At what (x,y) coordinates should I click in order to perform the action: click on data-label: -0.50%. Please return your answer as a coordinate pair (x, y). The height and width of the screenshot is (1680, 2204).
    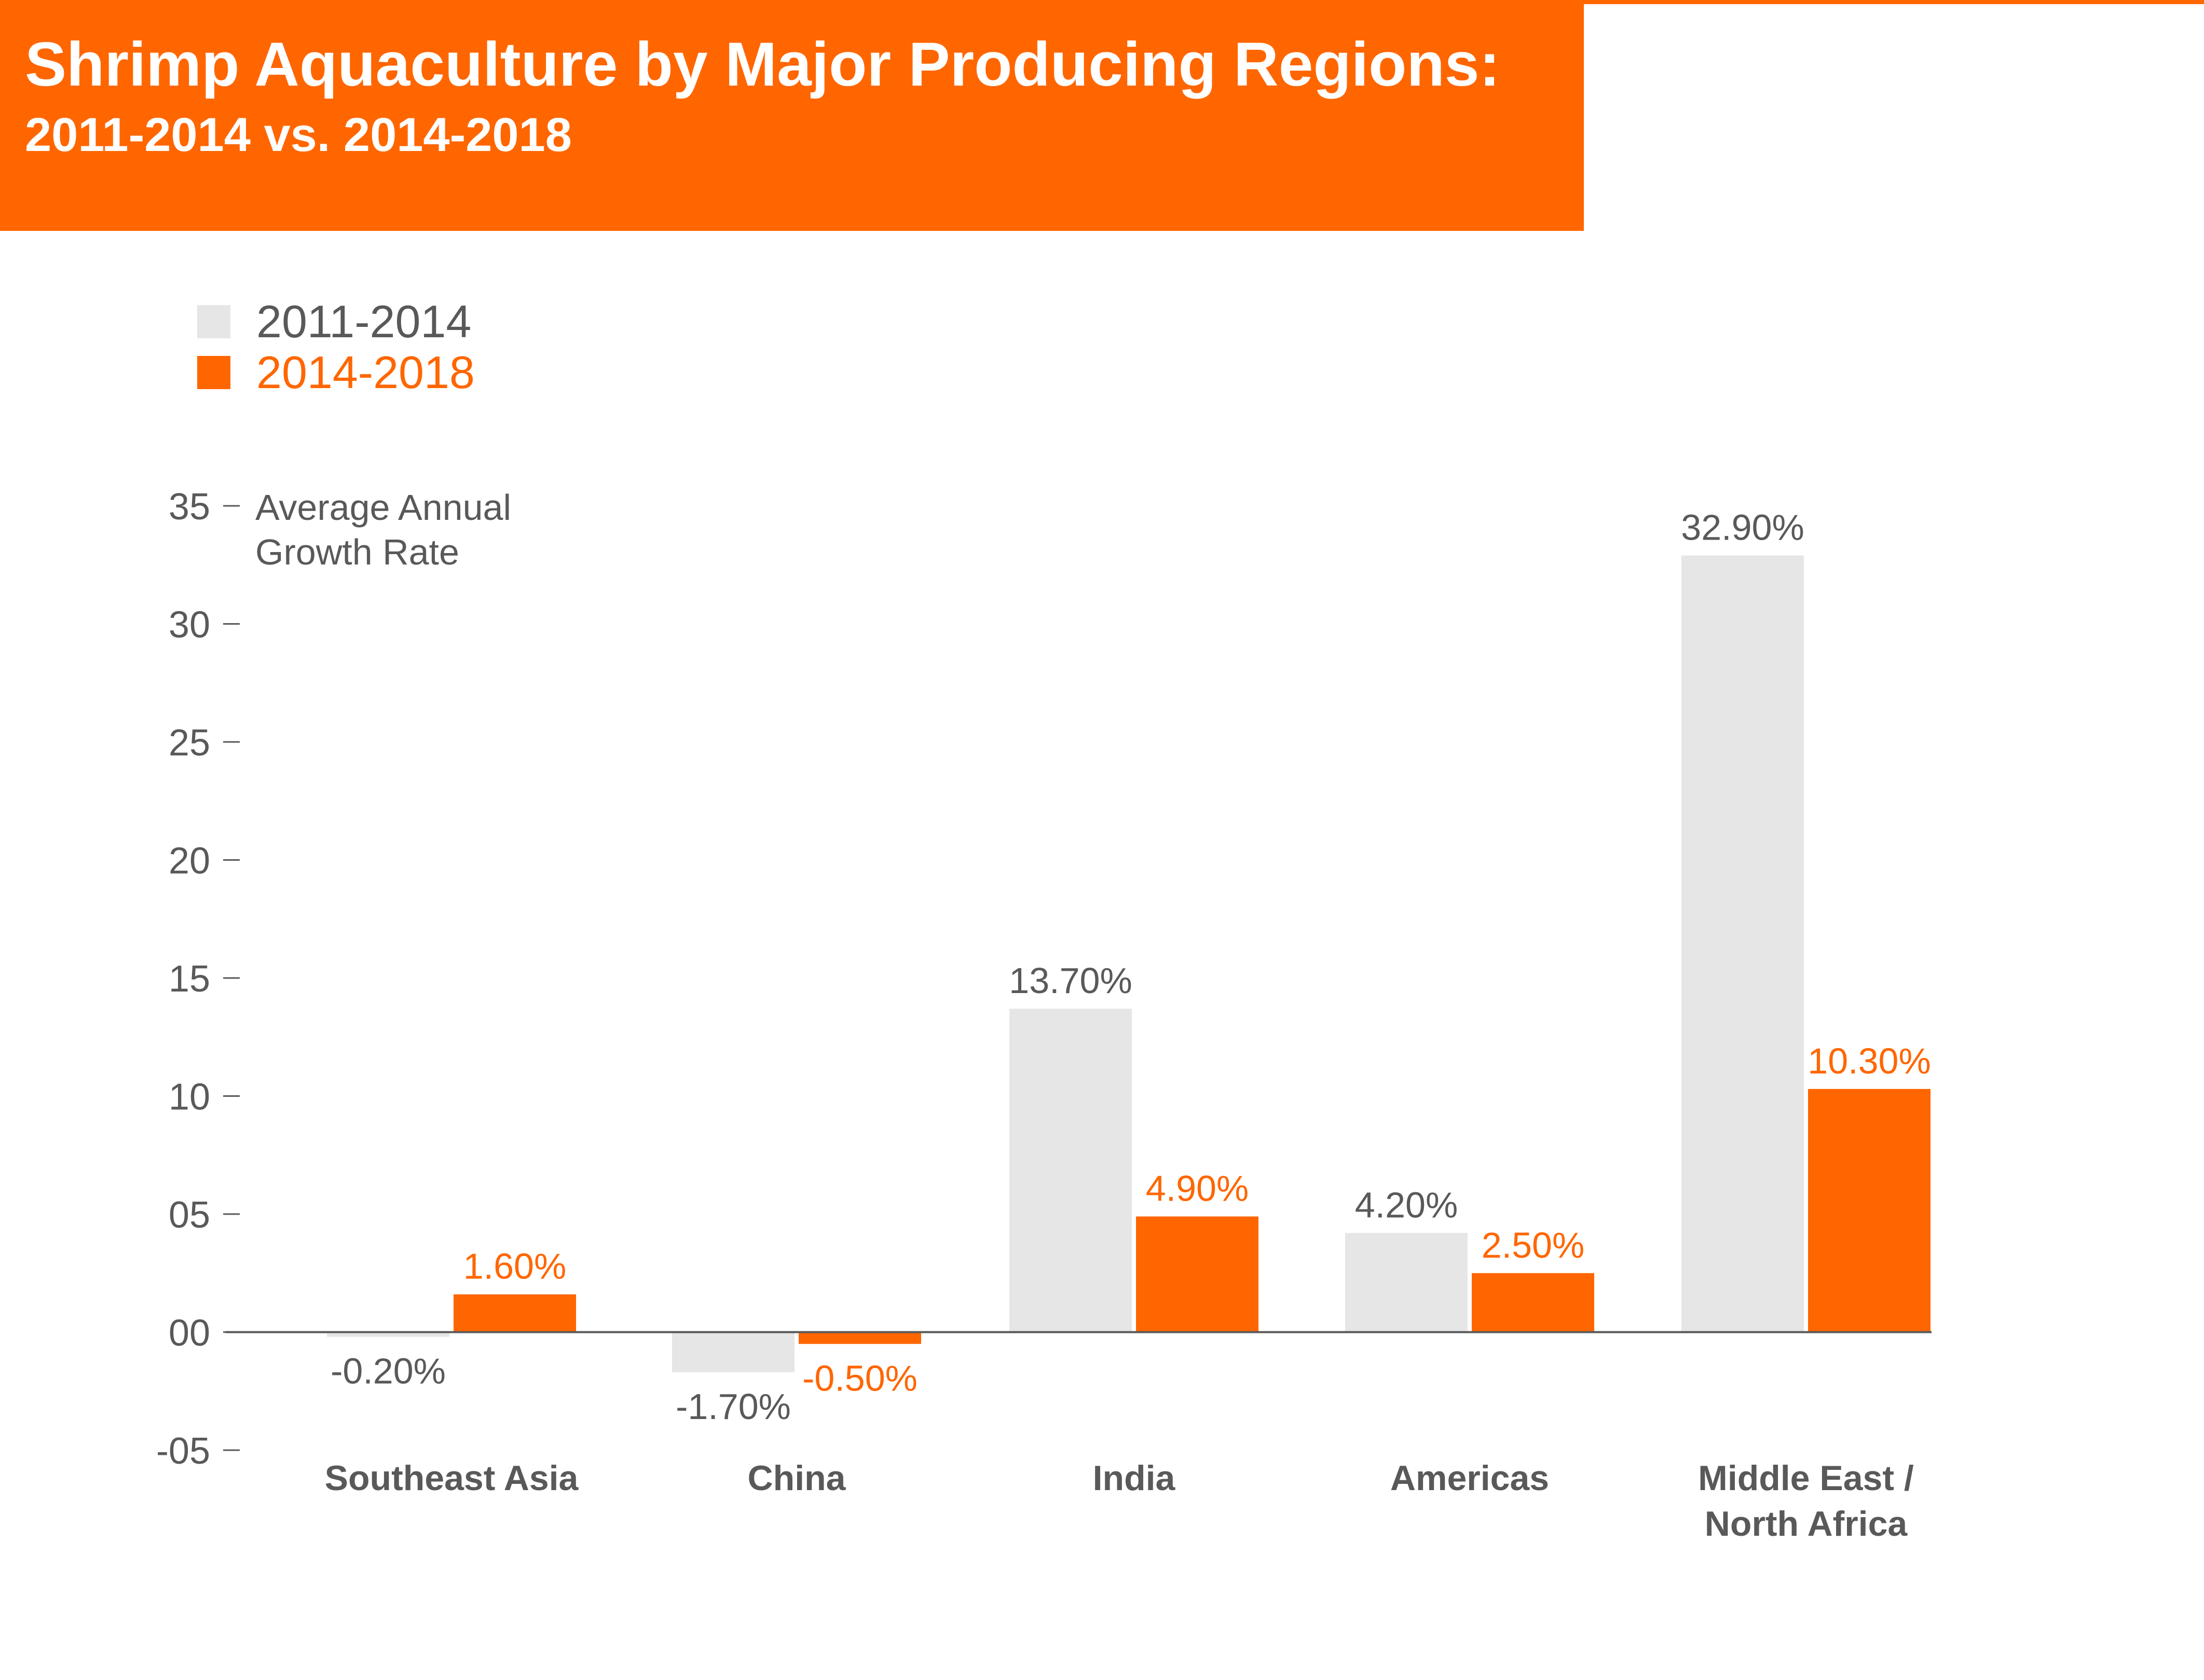
    Looking at the image, I should click on (860, 1378).